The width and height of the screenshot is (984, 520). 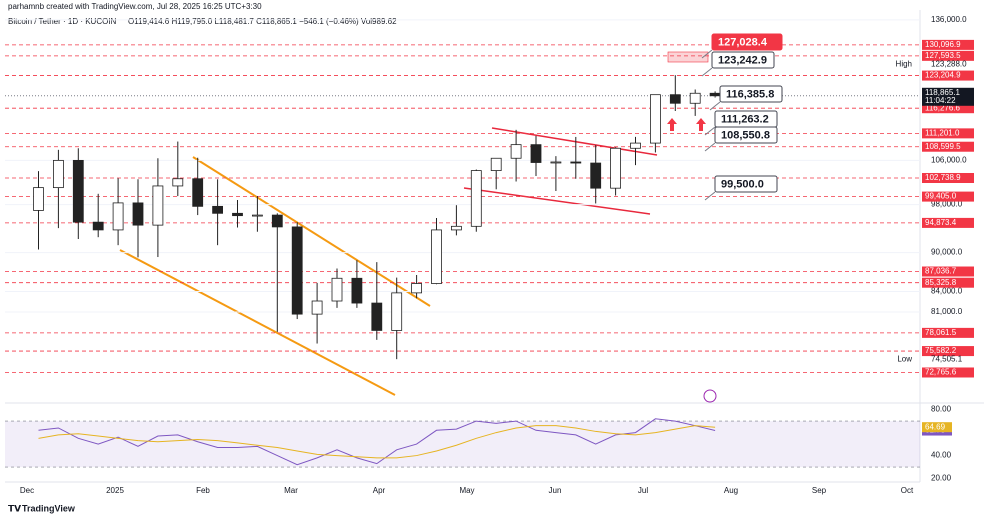 I want to click on level-label: 87,036.7, so click(x=941, y=271).